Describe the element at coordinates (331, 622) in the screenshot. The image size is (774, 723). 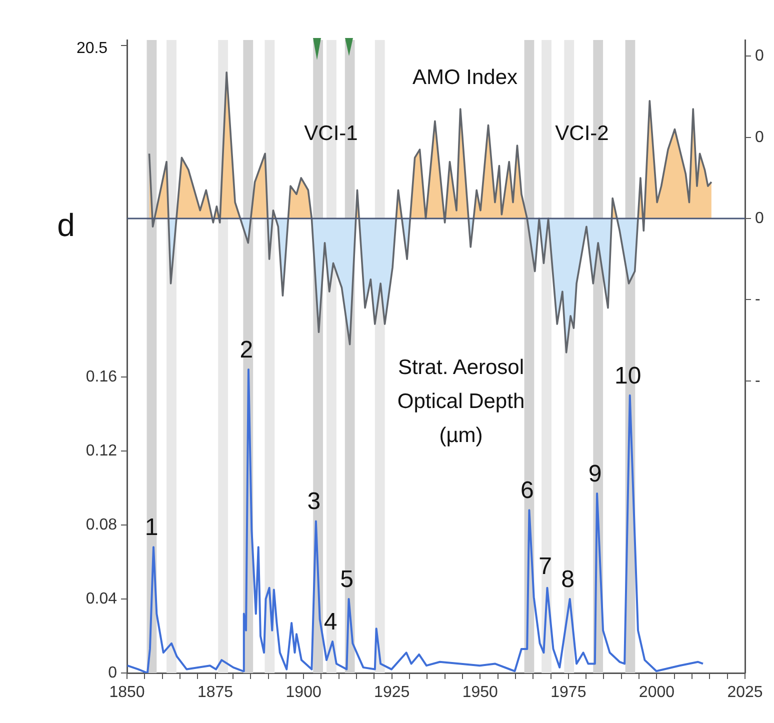
I see `annotation: 4` at that location.